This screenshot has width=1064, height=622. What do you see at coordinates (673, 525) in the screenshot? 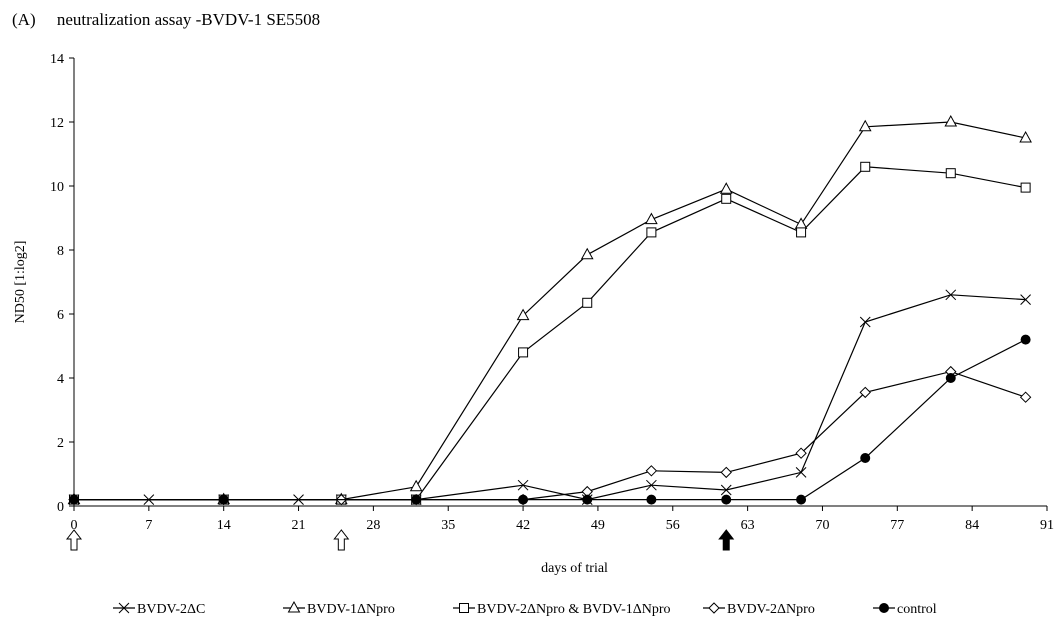
I see `x-tick-label: 56` at bounding box center [673, 525].